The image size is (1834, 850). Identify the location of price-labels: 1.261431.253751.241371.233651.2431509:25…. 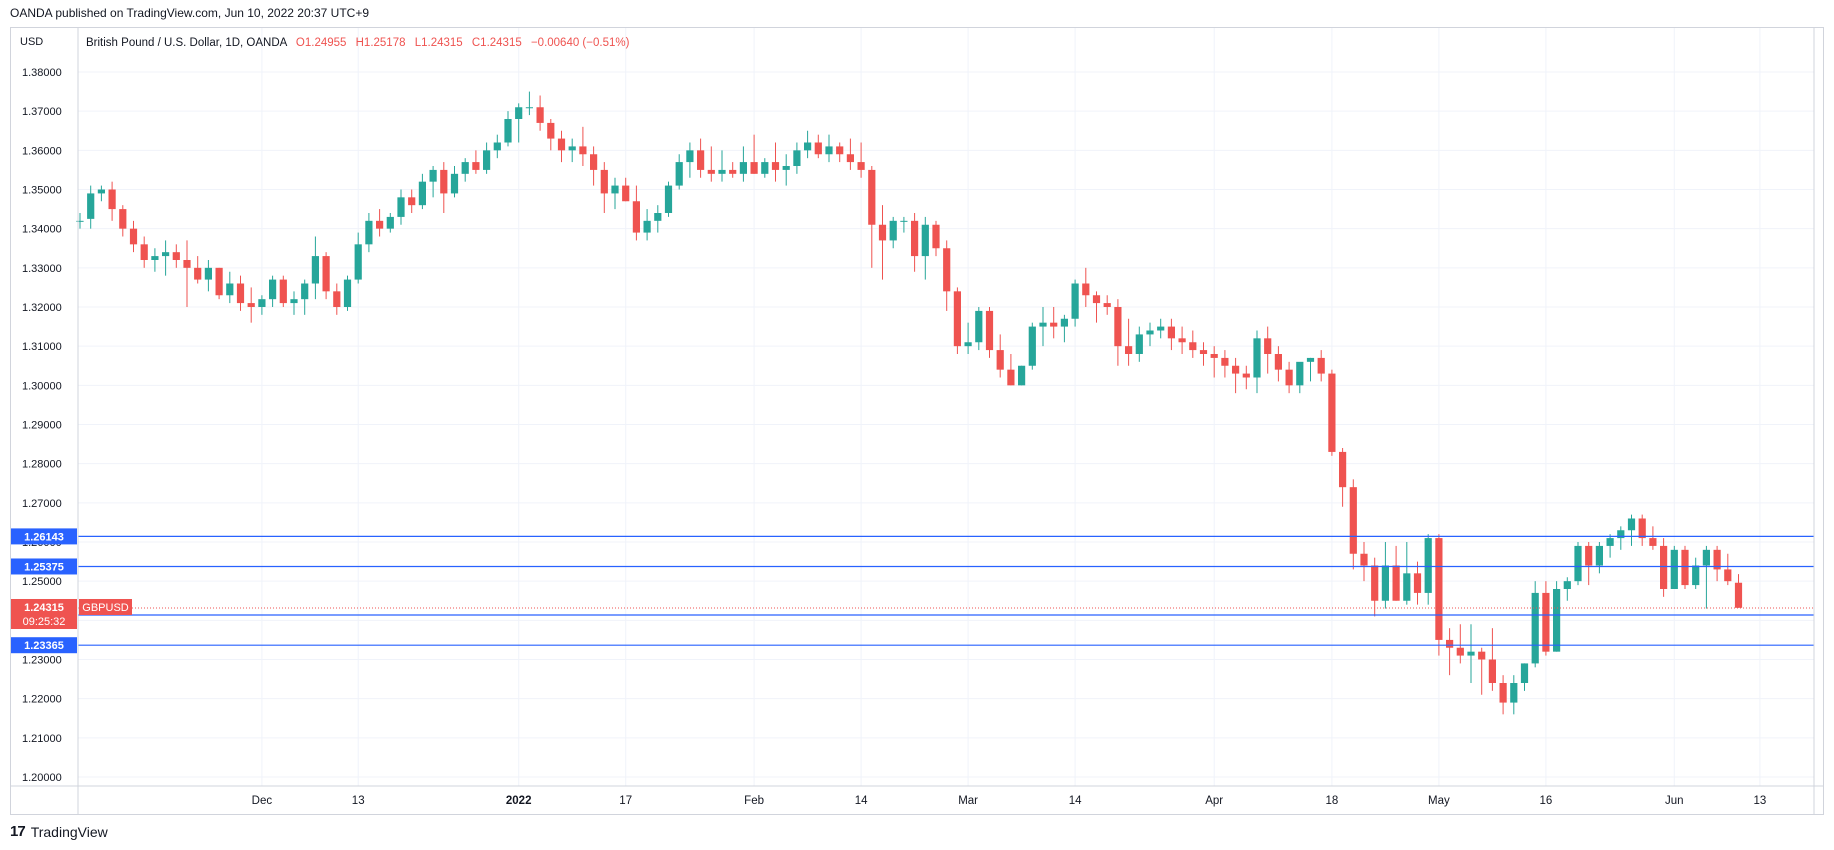
(71, 591).